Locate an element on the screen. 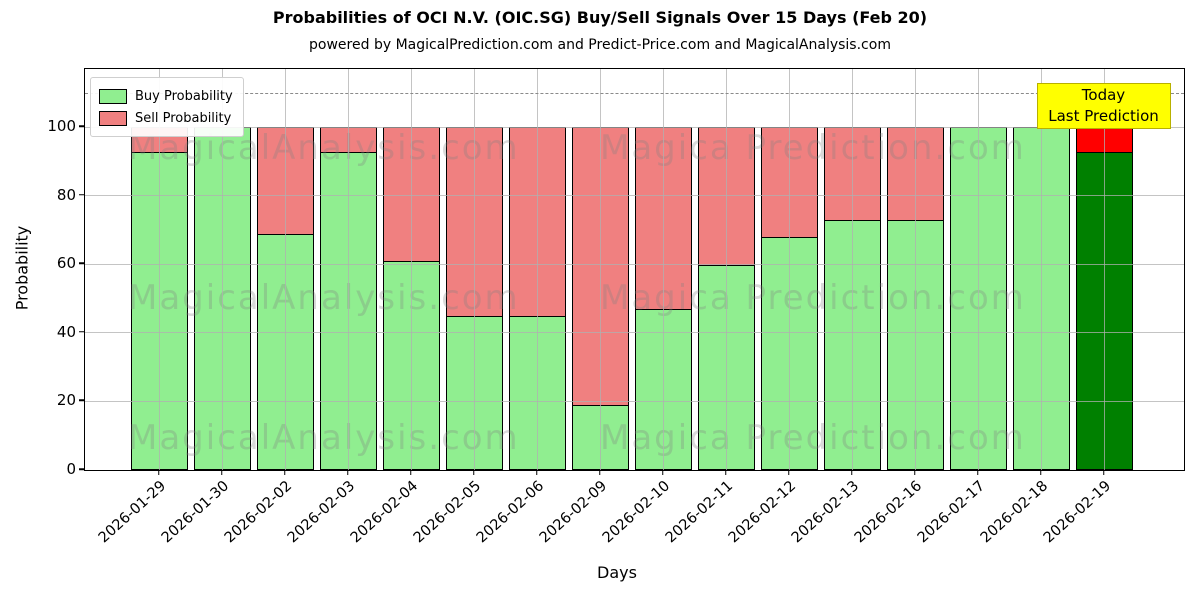 Image resolution: width=1200 pixels, height=600 pixels. legend-item: Sell Probability is located at coordinates (166, 118).